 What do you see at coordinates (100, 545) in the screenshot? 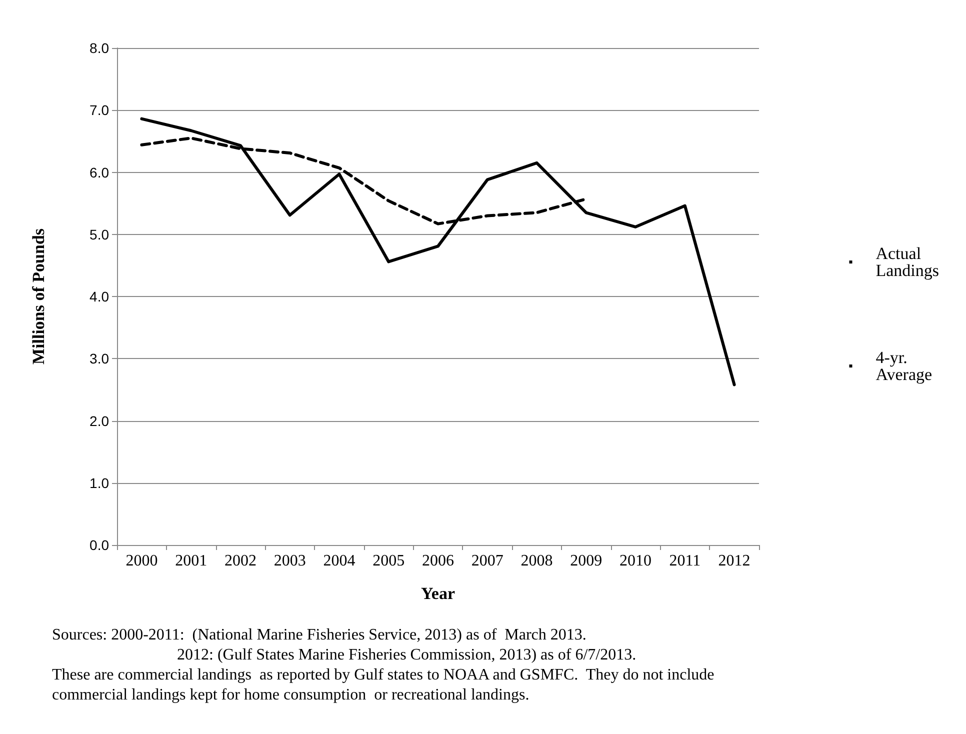
I see `y-tick-label: 0.0` at bounding box center [100, 545].